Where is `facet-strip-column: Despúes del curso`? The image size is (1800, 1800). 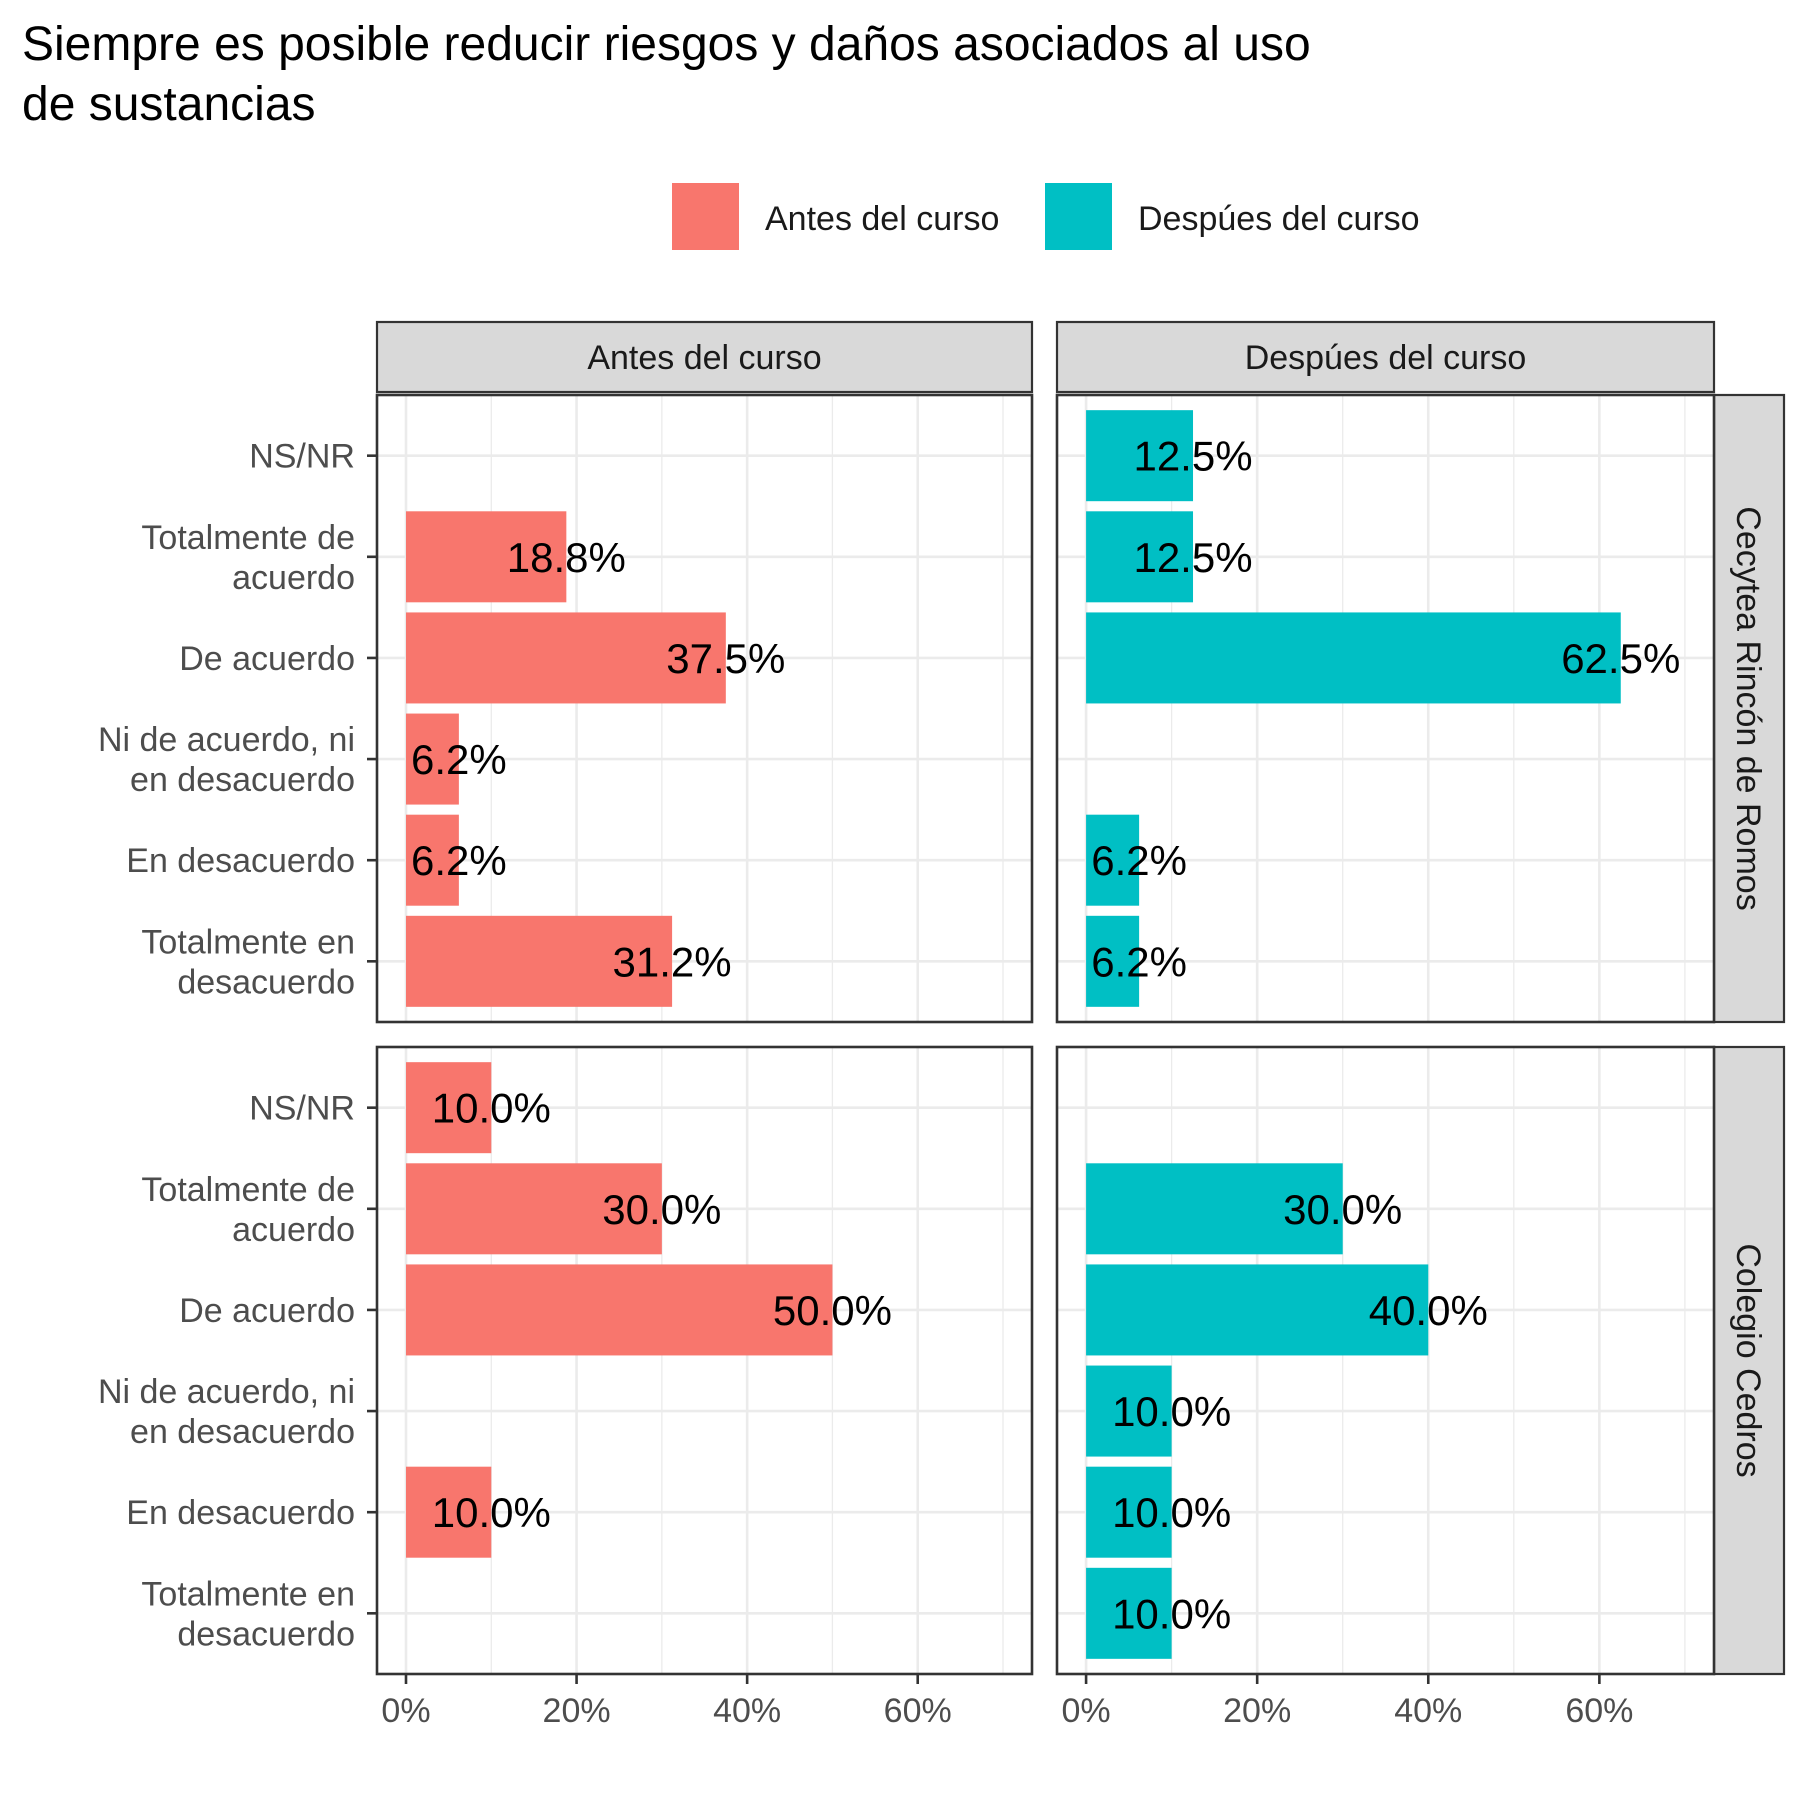
facet-strip-column: Despúes del curso is located at coordinates (1385, 357).